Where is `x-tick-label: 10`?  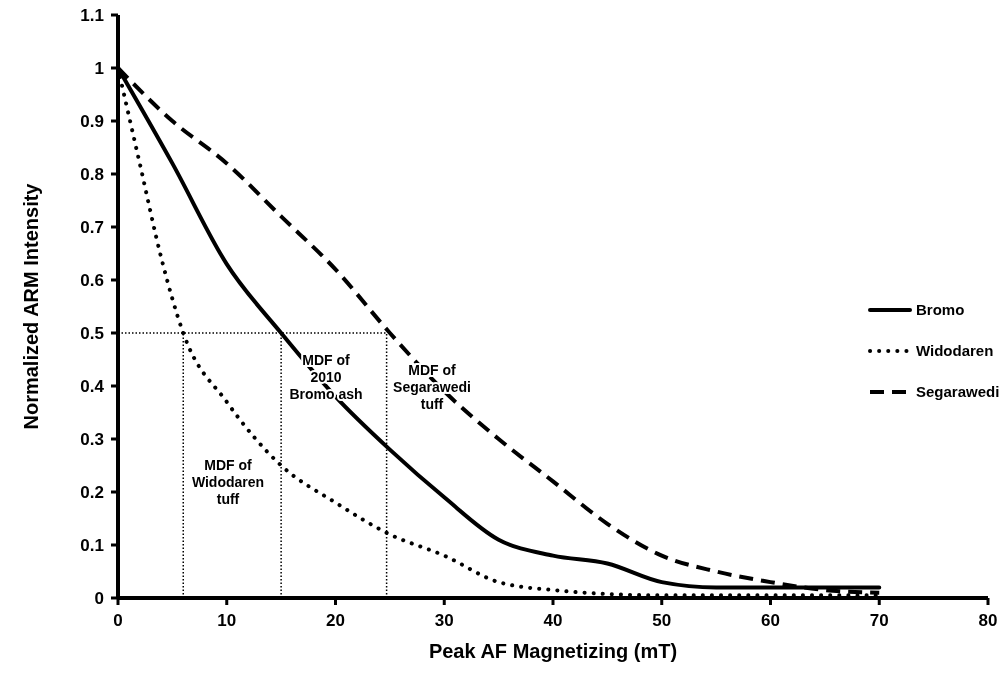 x-tick-label: 10 is located at coordinates (227, 620).